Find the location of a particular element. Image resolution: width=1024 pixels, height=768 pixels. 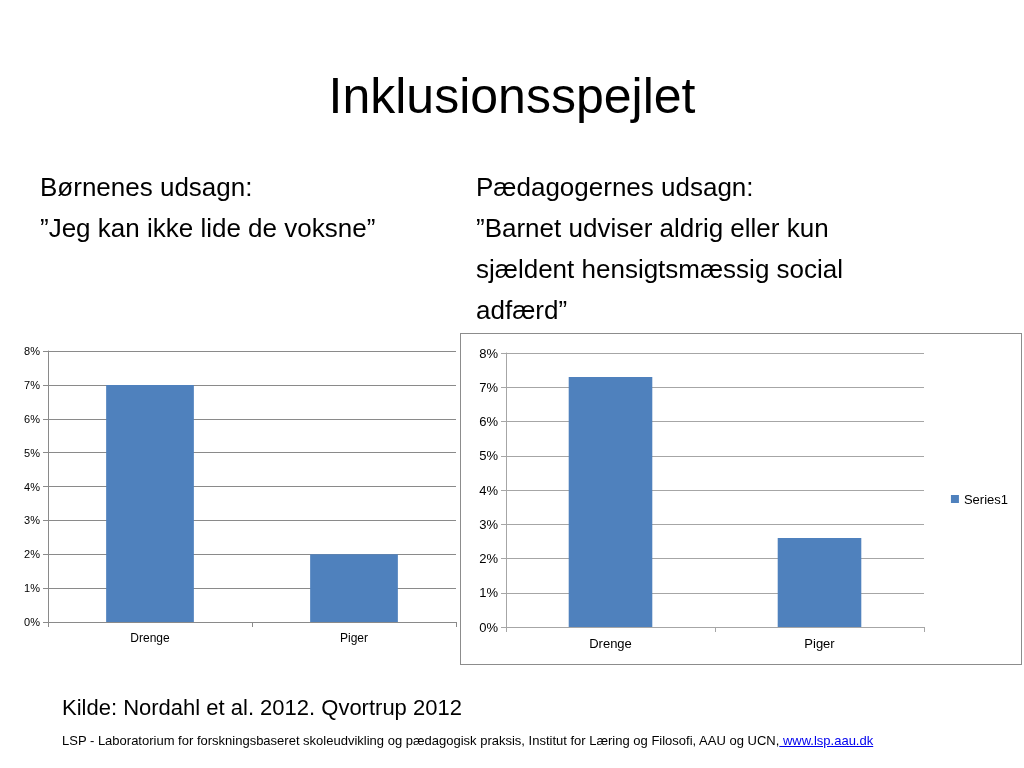

chart-title: Pædagogernes udsagn: is located at coordinates (615, 187).